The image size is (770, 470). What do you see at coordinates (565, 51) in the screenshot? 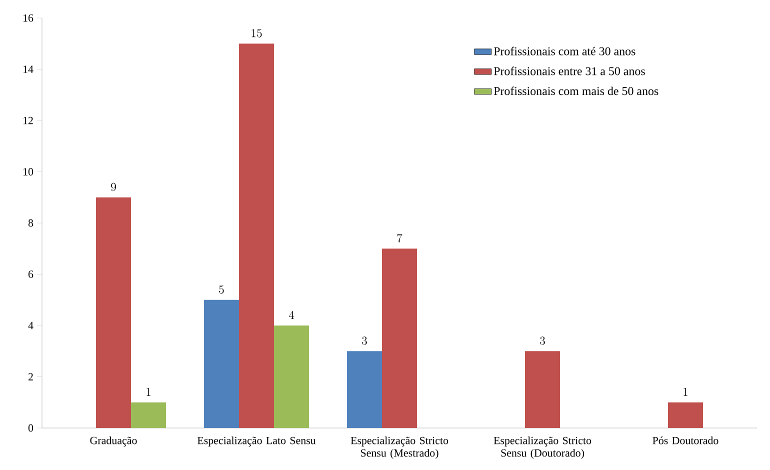
I see `legend-label: Profissionais com até 30 anos` at bounding box center [565, 51].